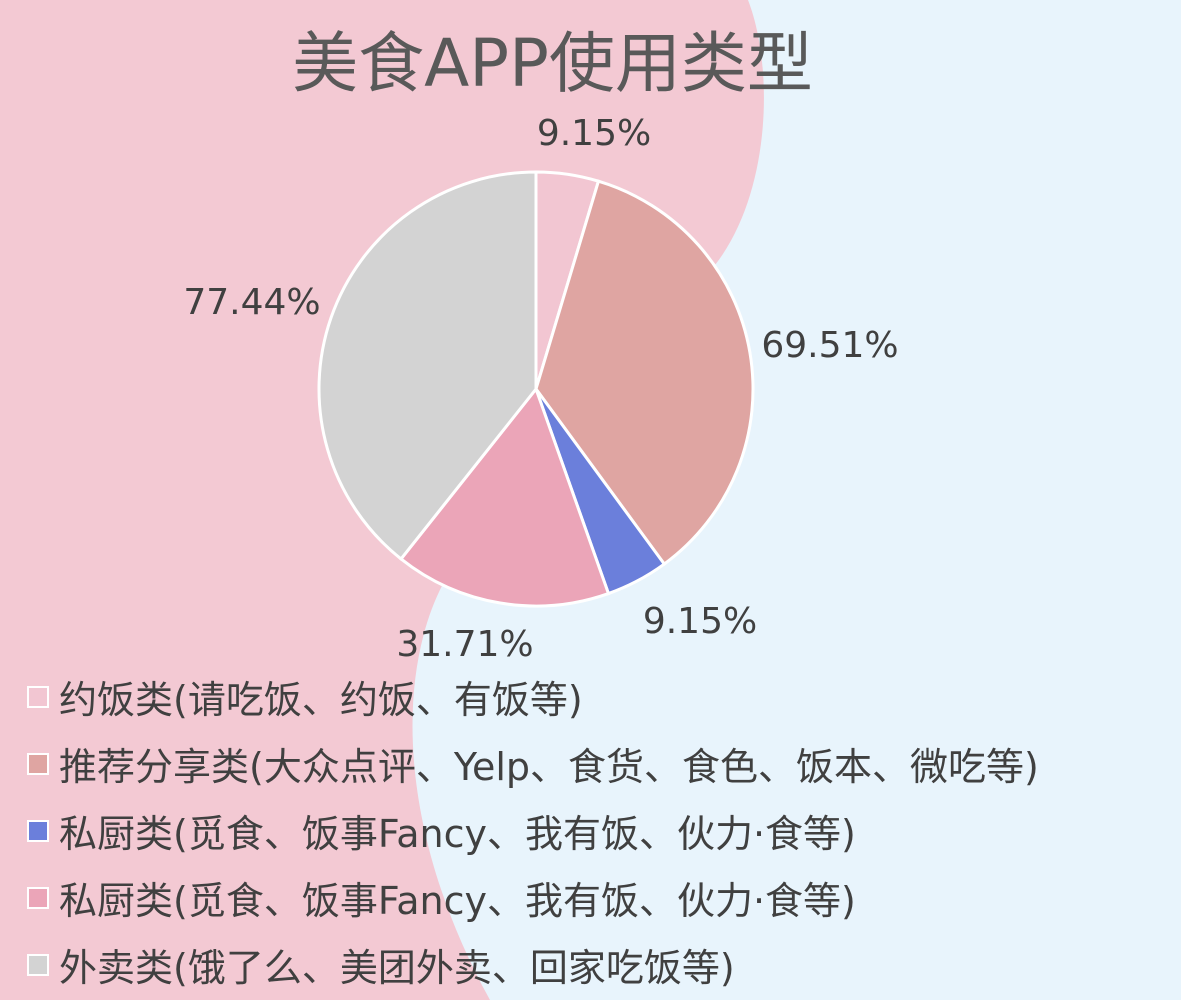  I want to click on legend-label-5: 外卖类(饿了么、美团外卖、回家吃饭等), so click(397, 968).